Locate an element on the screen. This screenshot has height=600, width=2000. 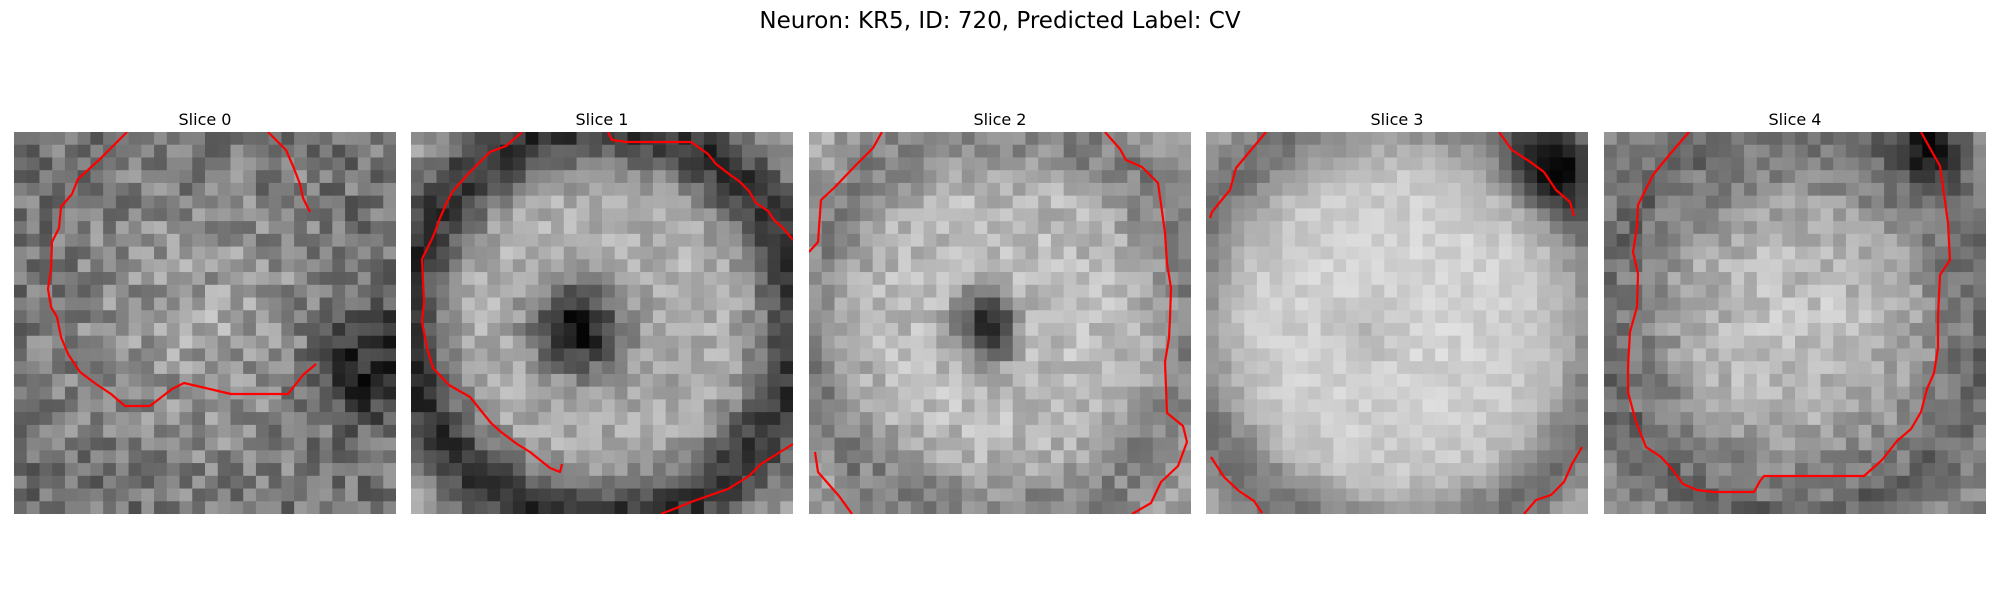
slice-title-0: Slice 0 is located at coordinates (205, 119).